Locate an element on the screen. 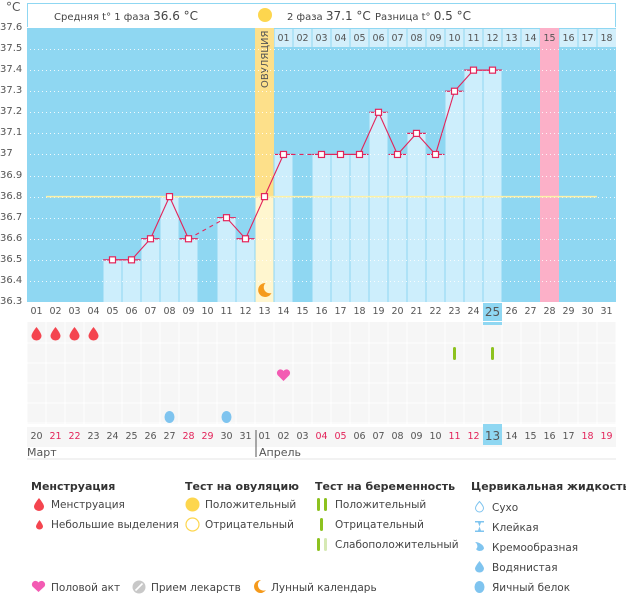 The width and height of the screenshot is (626, 595). calendar-date-label: 22 is located at coordinates (74, 436).